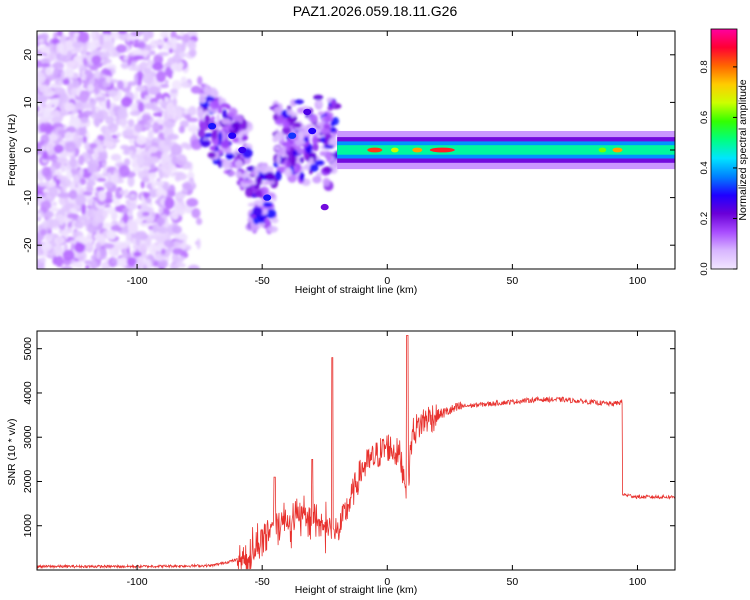 This screenshot has width=750, height=600. Describe the element at coordinates (12, 451) in the screenshot. I see `snr-ylabel: SNR (10 * v/v)` at that location.